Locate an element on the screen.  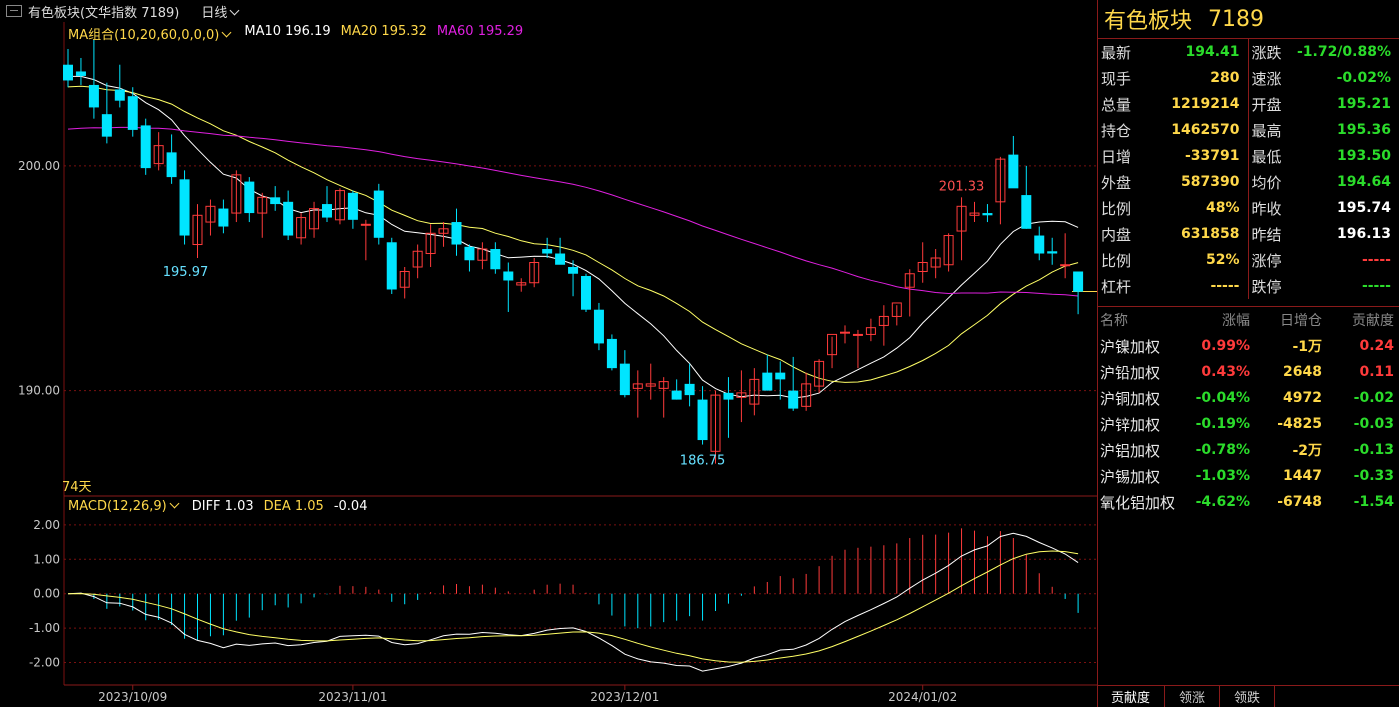
contribution-column-header: 贡献度 is located at coordinates (1373, 321).